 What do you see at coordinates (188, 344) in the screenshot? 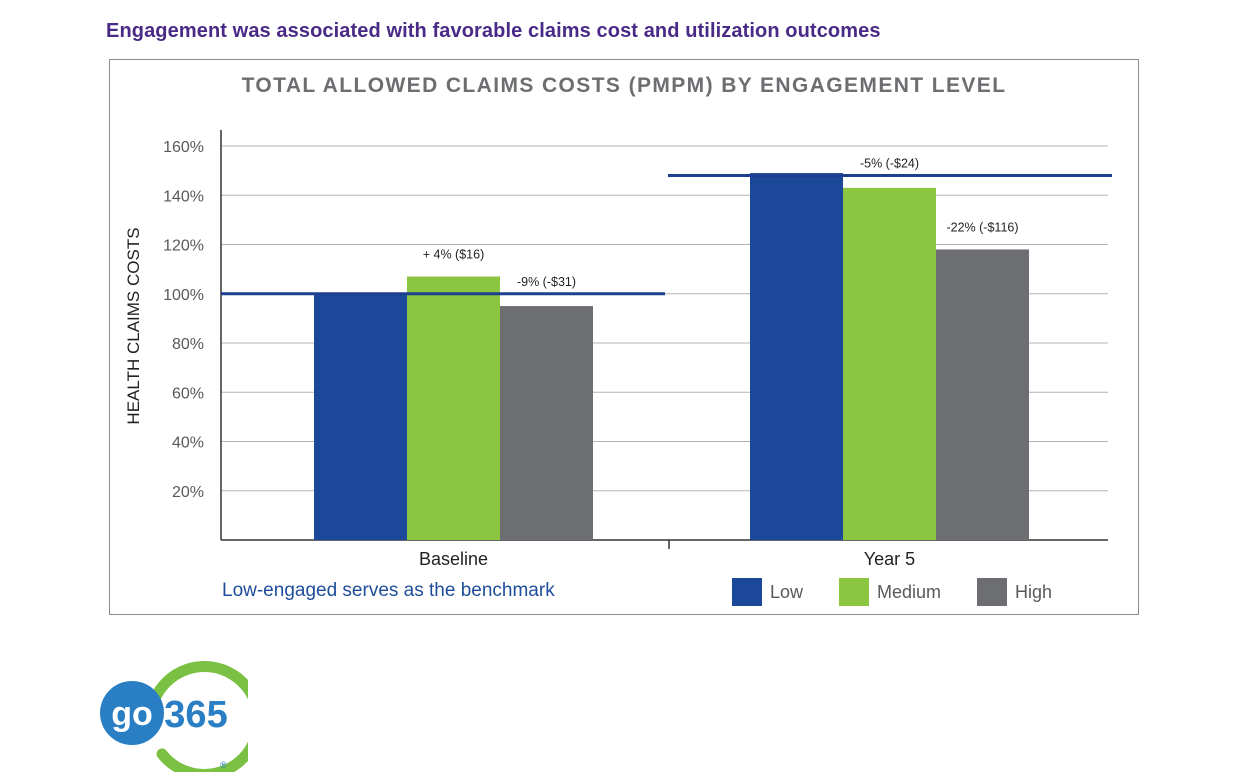
I see `y-tick-label: 80%` at bounding box center [188, 344].